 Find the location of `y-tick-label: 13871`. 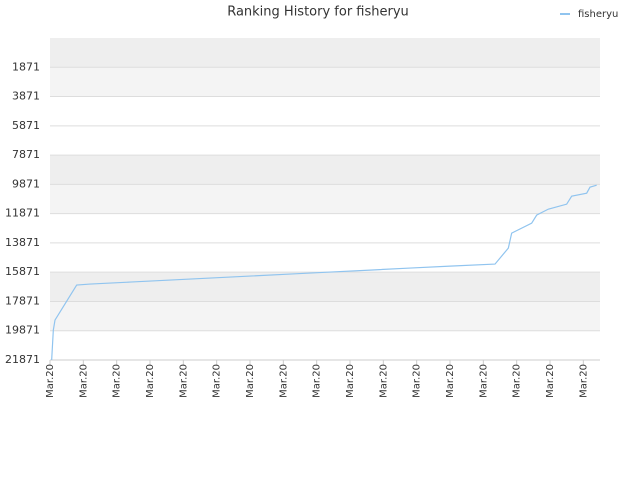

y-tick-label: 13871 is located at coordinates (22, 242).